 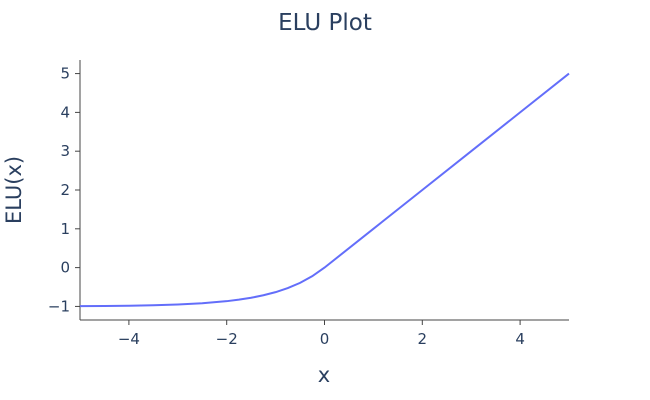 I want to click on x-tick-label: 0, so click(x=325, y=339).